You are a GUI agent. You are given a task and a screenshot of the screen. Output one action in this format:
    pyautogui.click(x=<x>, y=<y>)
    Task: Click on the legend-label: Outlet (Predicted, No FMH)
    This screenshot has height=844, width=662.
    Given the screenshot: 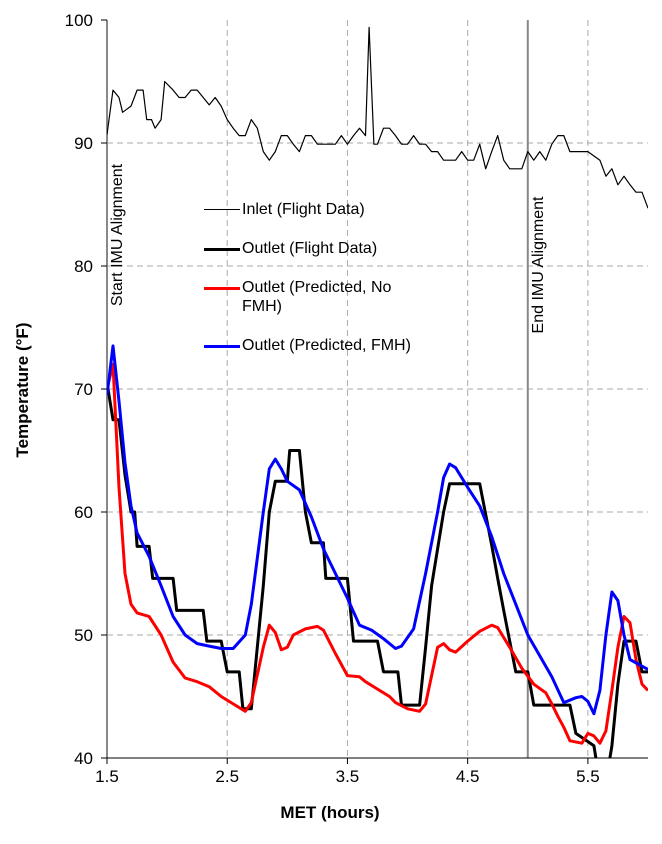 What is the action you would take?
    pyautogui.click(x=317, y=297)
    